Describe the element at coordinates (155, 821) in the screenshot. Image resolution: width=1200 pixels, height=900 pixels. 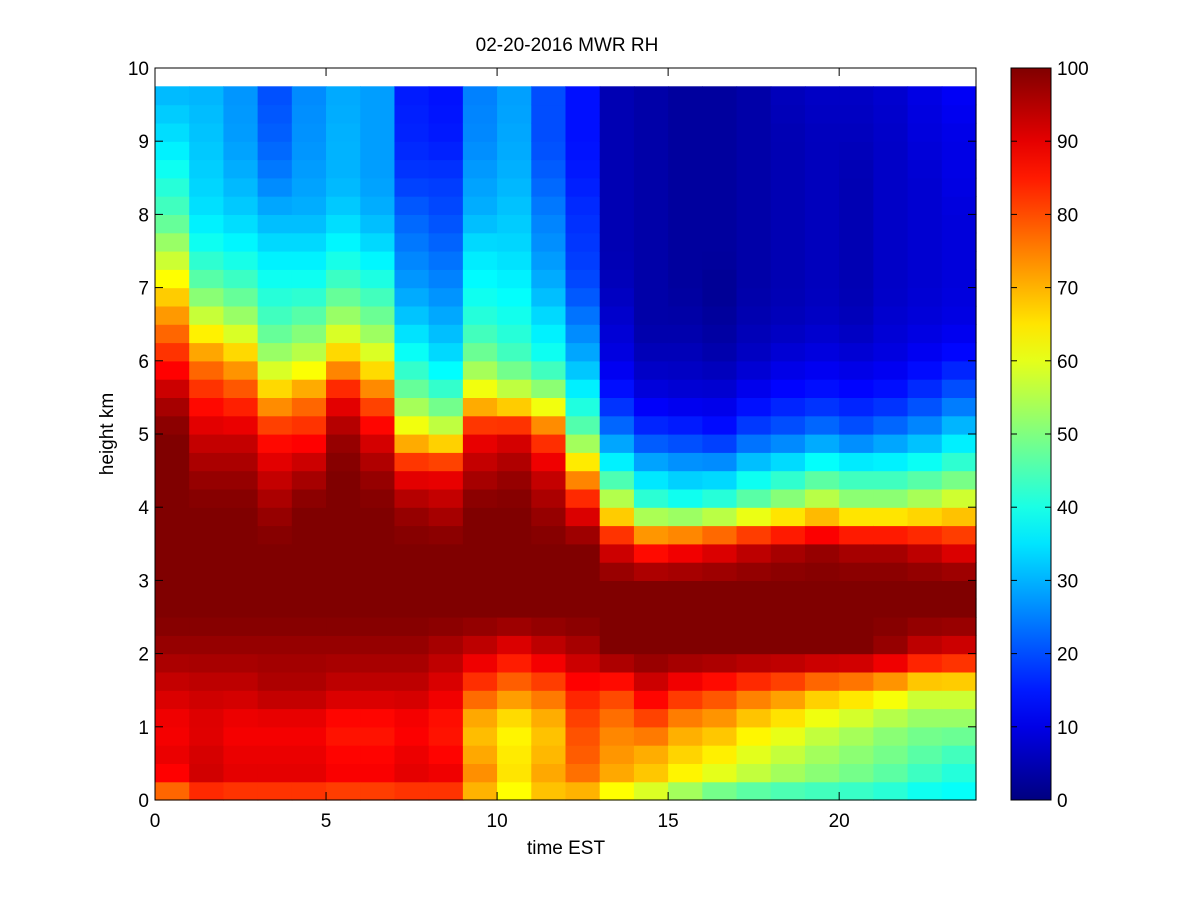
I see `x-tick-label: 0` at that location.